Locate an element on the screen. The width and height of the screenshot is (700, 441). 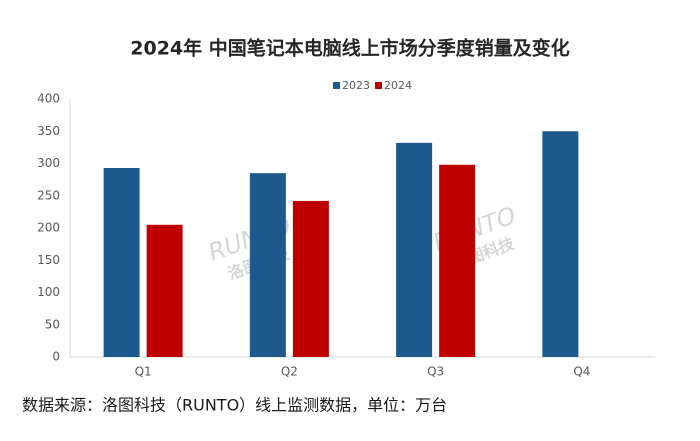
y-tick-label: 400 is located at coordinates (48, 99).